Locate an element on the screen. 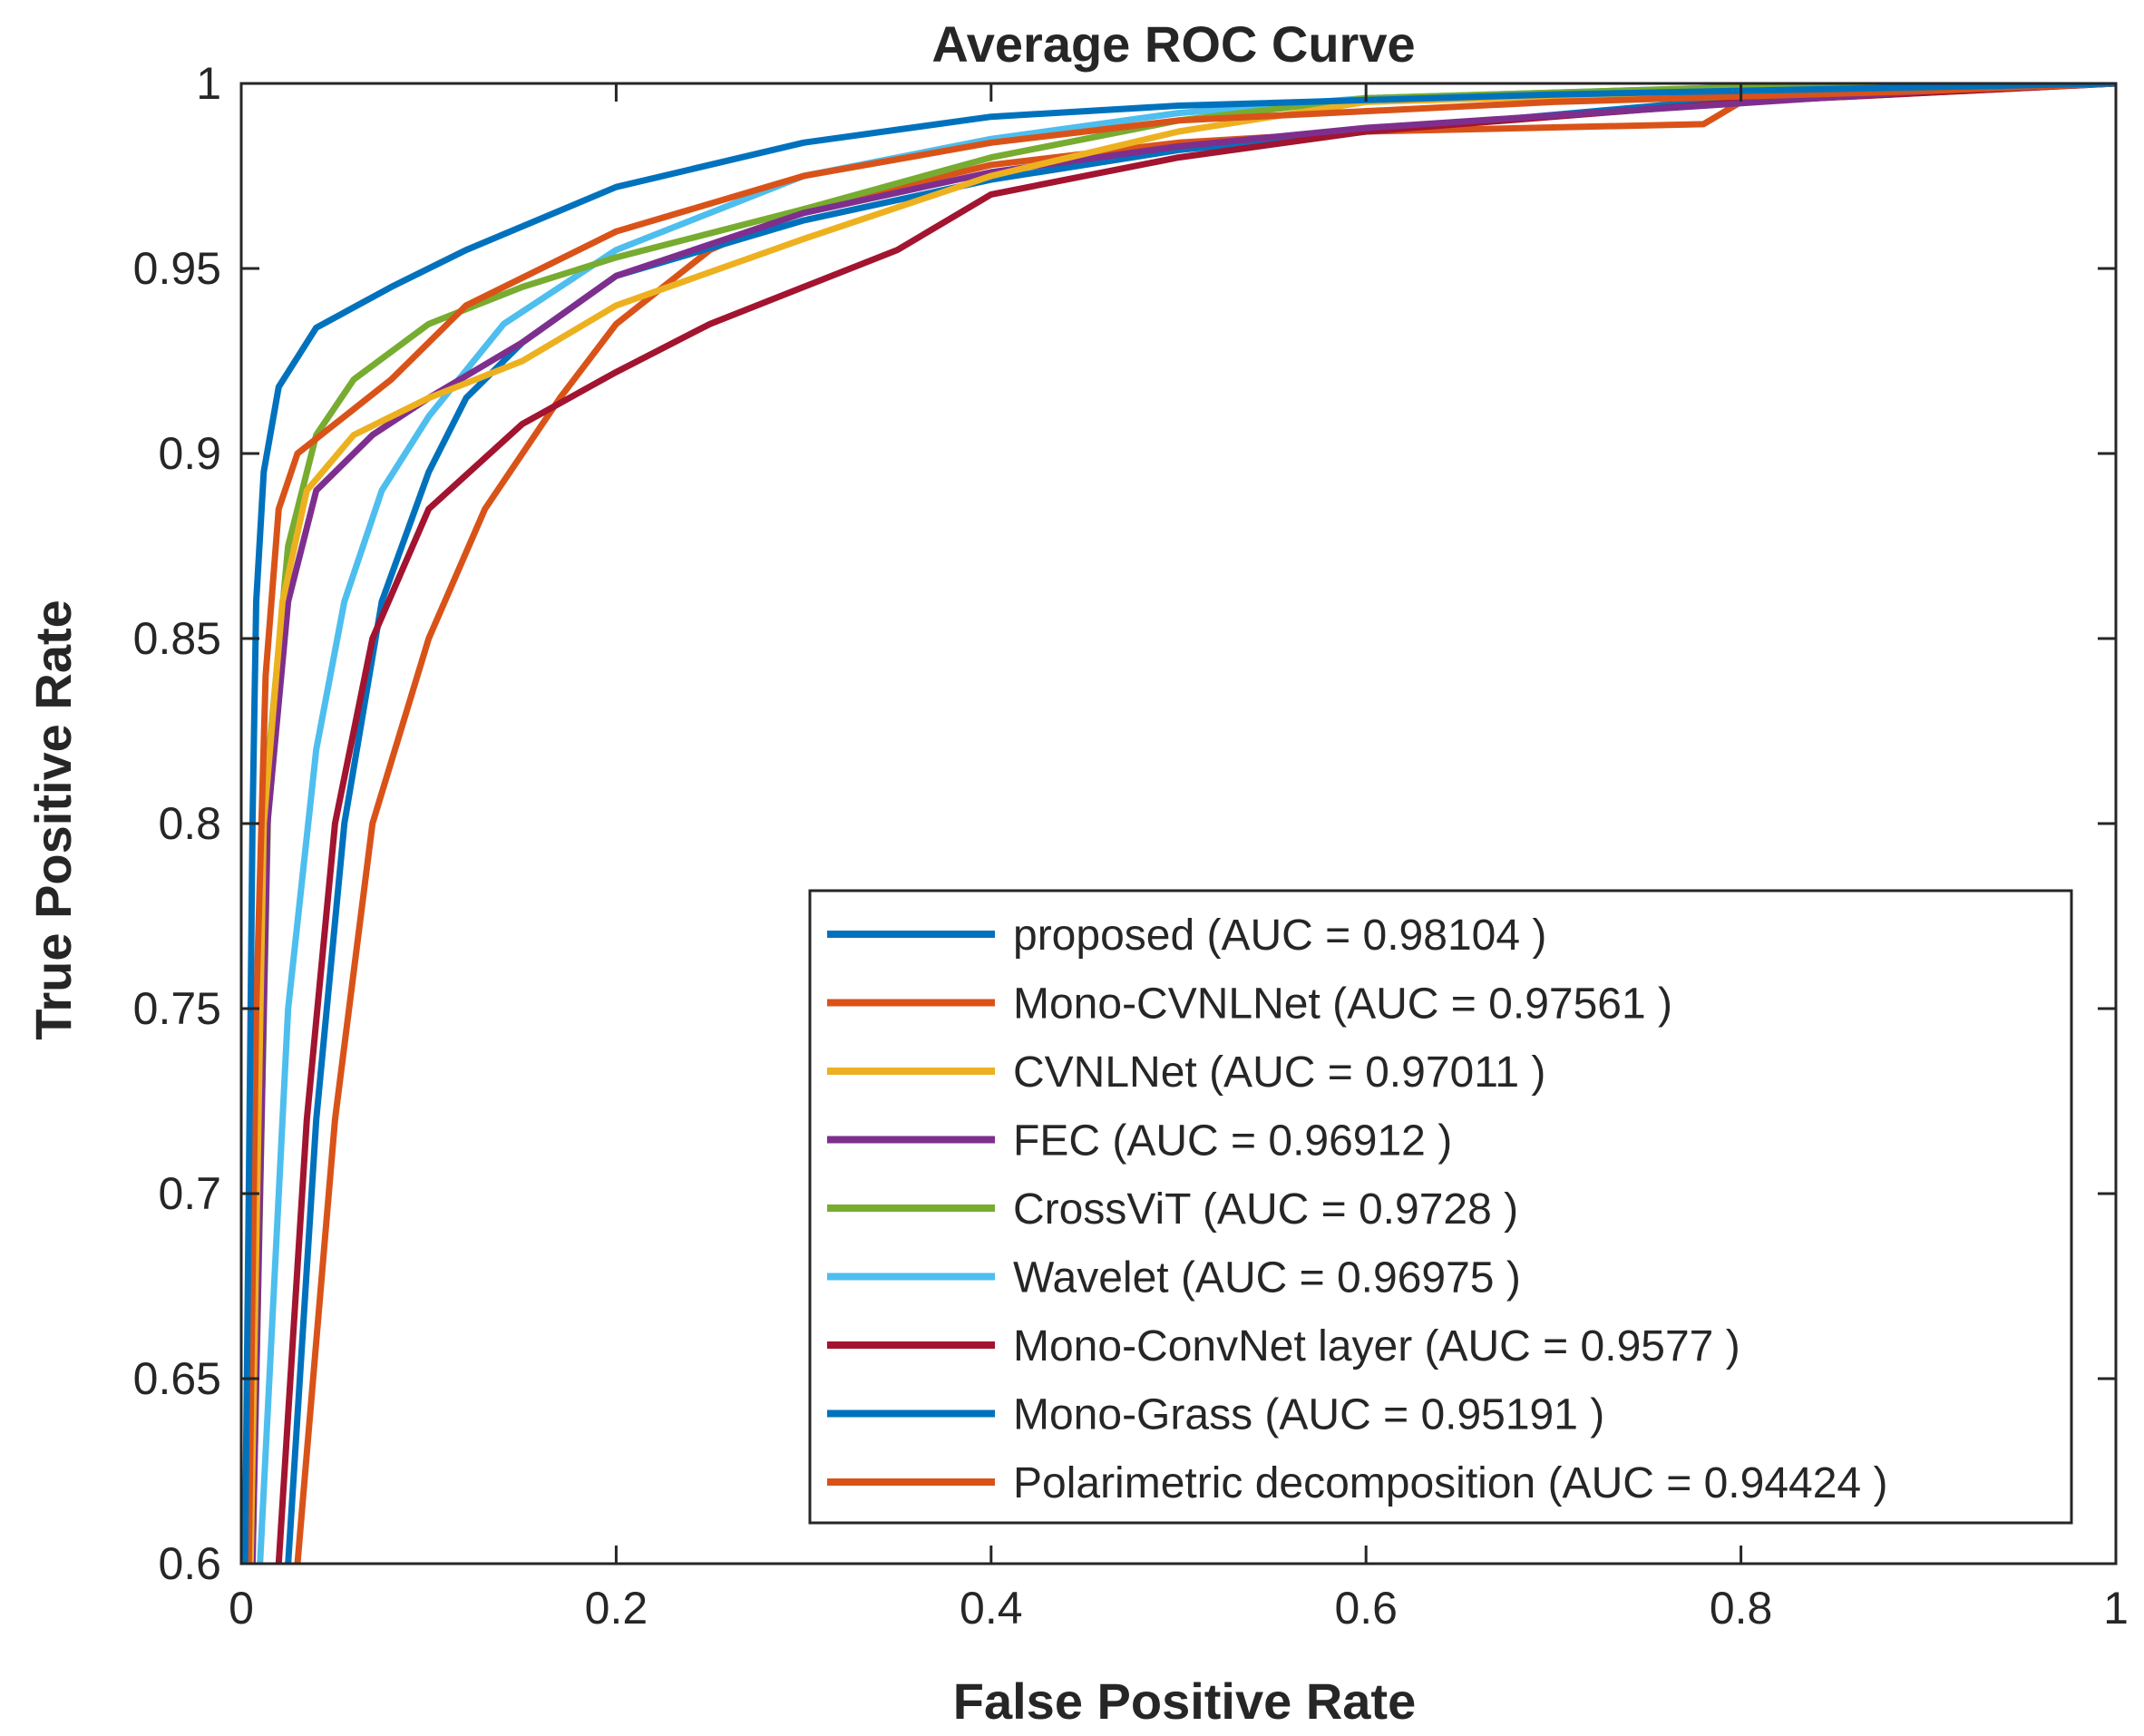 The height and width of the screenshot is (1736, 2144). x-tick-label: 0.8 is located at coordinates (1741, 1608).